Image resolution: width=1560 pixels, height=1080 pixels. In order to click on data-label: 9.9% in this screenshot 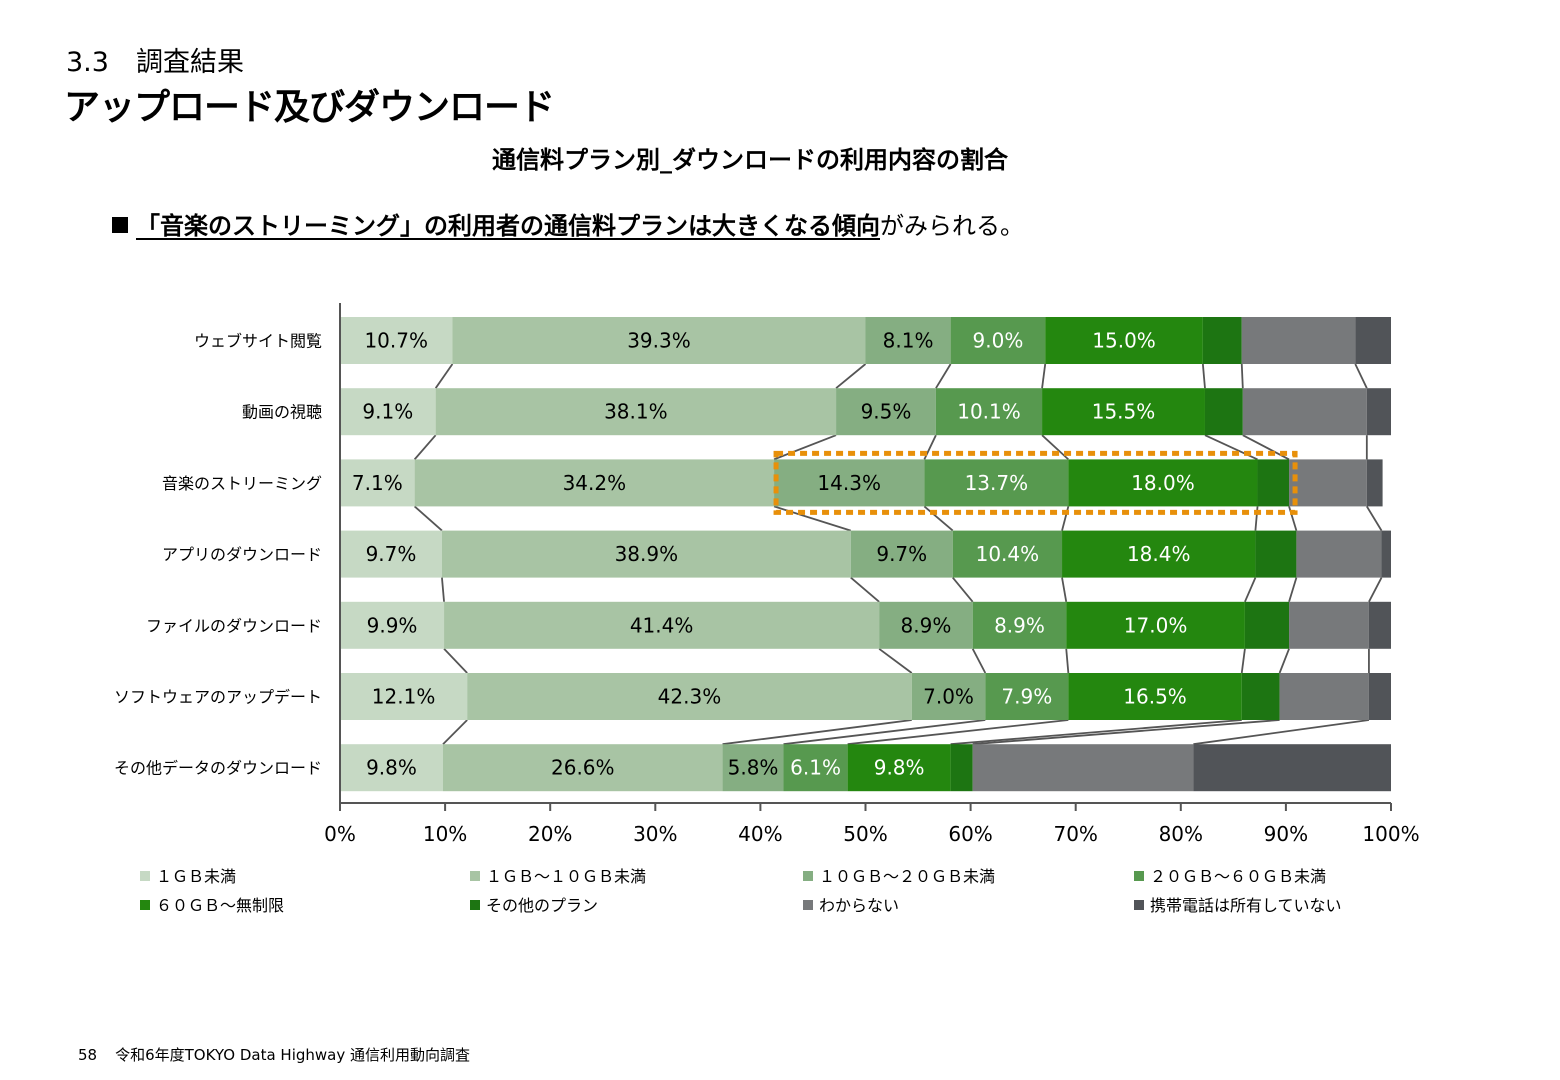, I will do `click(392, 625)`.